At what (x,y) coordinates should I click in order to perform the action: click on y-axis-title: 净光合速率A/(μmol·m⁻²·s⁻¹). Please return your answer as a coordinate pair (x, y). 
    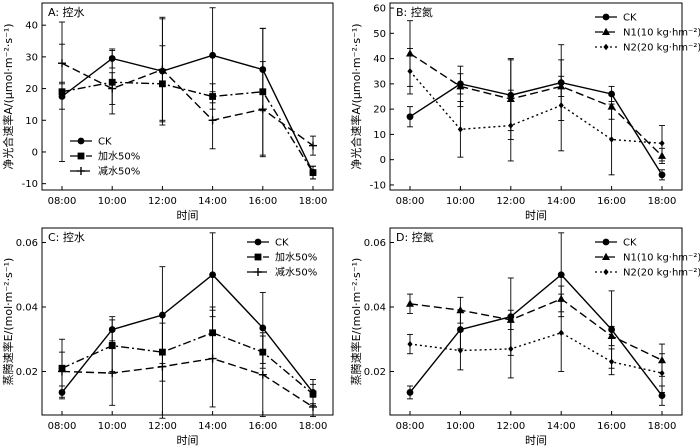
    Looking at the image, I should click on (8, 96).